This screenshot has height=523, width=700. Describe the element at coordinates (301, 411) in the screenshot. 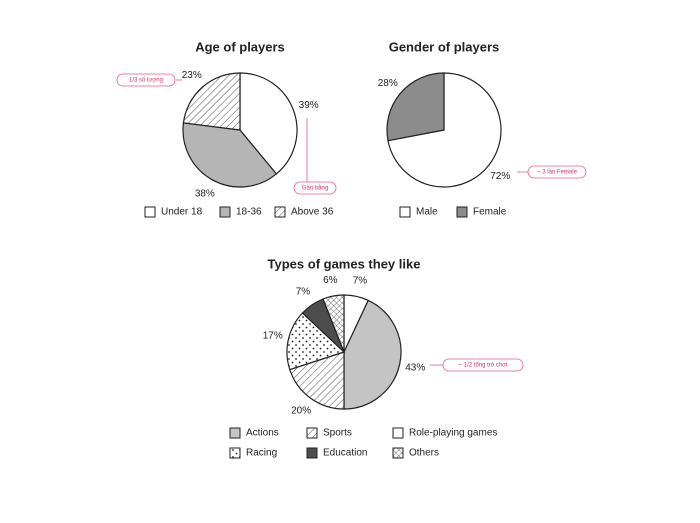

I see `value-label: 20%` at that location.